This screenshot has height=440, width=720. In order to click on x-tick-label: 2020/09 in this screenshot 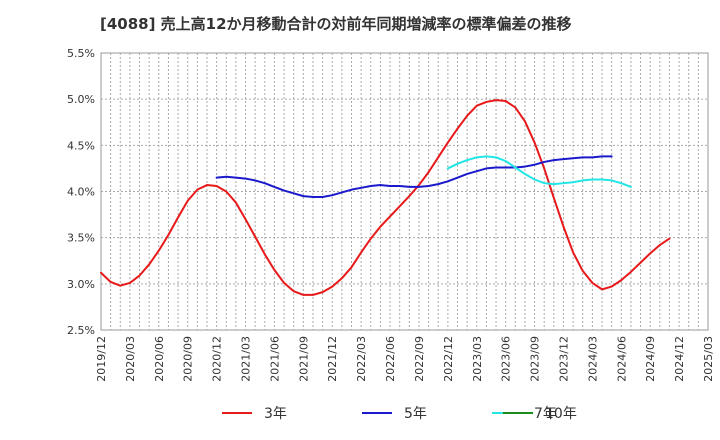, I will do `click(188, 359)`.